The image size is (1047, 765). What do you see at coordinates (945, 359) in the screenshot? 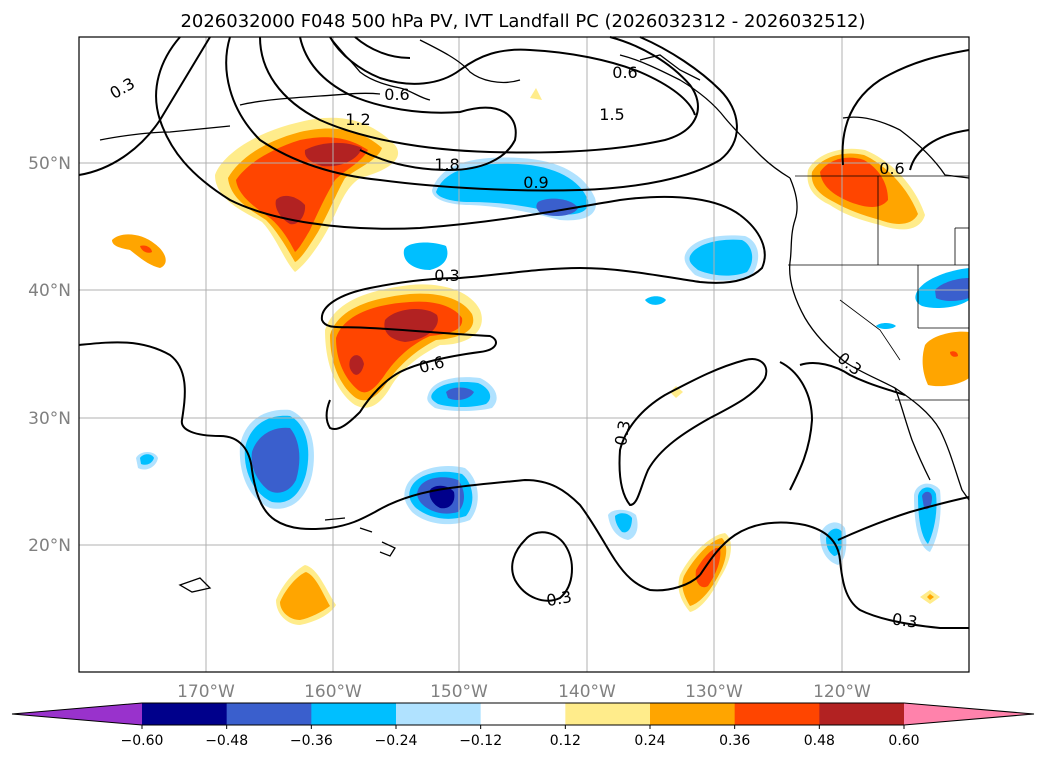
I see `warm-anomaly-east-coast` at bounding box center [945, 359].